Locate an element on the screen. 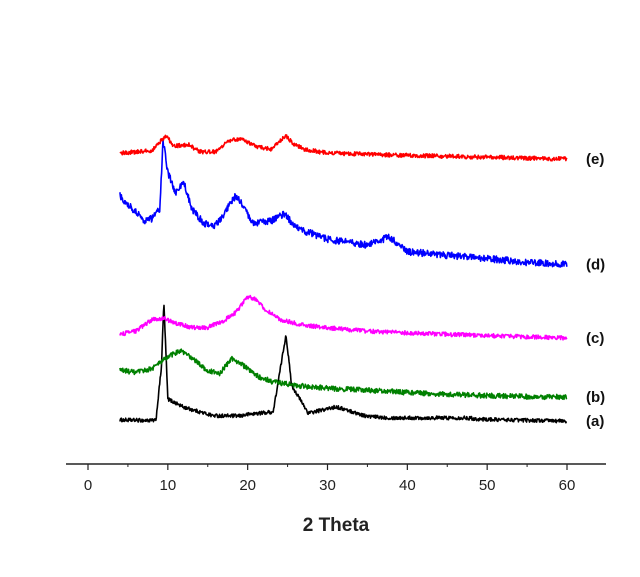 The image size is (640, 577). series-label: (d) is located at coordinates (595, 265).